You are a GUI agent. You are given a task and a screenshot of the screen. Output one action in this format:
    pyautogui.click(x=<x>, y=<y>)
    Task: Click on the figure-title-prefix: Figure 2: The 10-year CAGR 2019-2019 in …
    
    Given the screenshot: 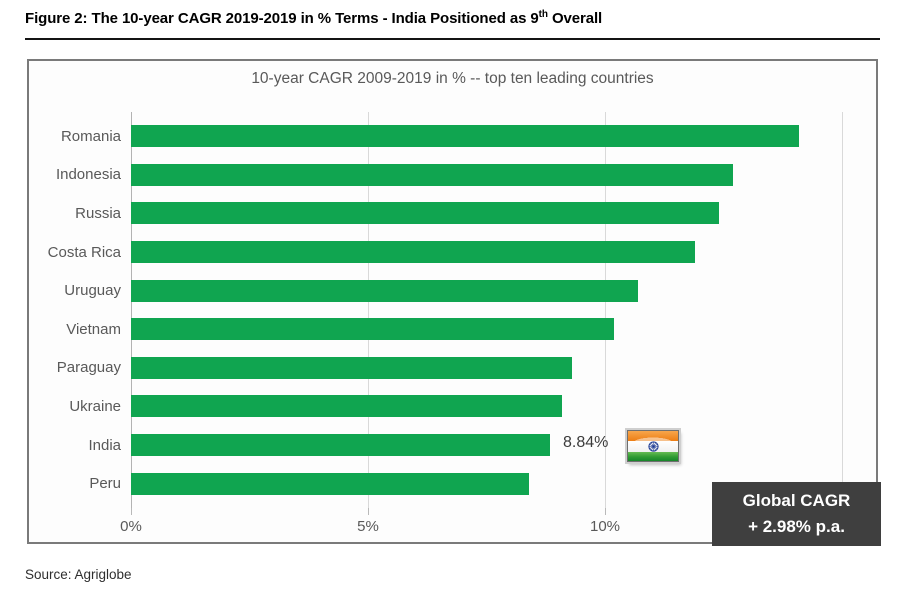 What is the action you would take?
    pyautogui.click(x=282, y=18)
    